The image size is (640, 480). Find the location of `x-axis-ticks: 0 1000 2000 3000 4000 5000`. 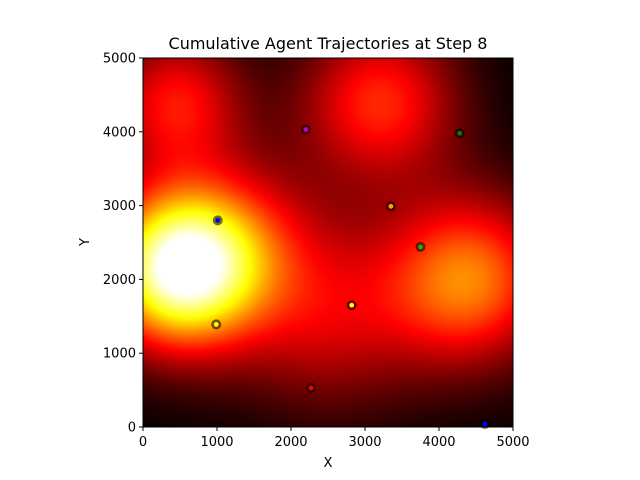

x-axis-ticks: 0 1000 2000 3000 4000 5000 is located at coordinates (334, 438).